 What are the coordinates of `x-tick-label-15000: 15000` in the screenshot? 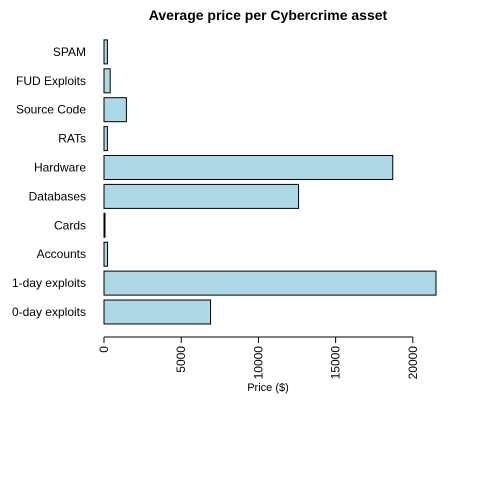 It's located at (336, 363).